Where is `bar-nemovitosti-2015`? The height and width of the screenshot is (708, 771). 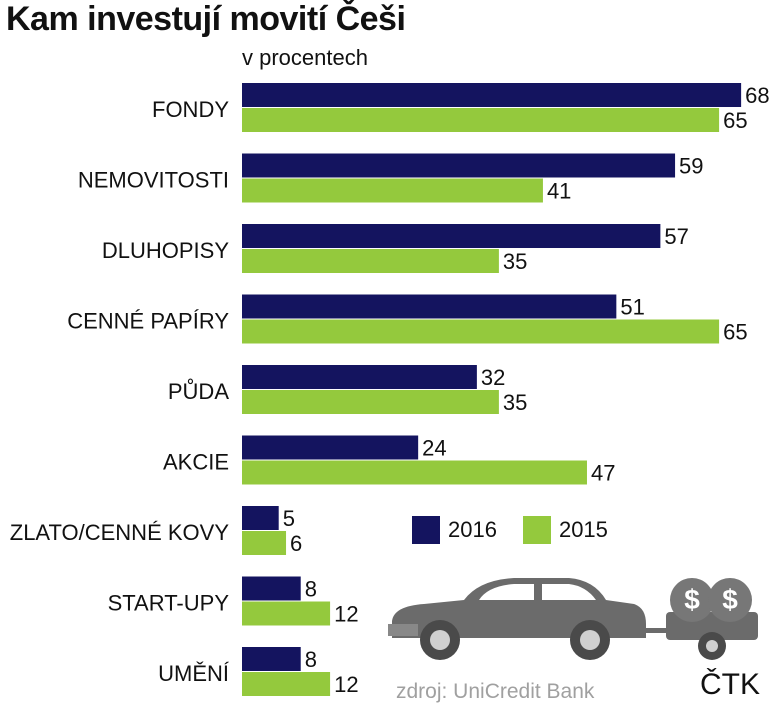
bar-nemovitosti-2015 is located at coordinates (392, 190).